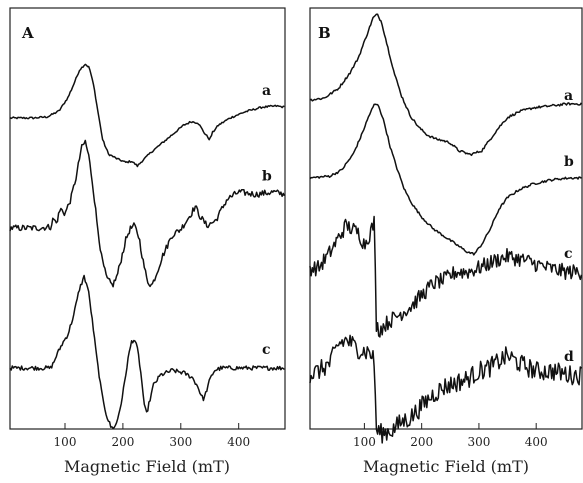  What do you see at coordinates (27, 33) in the screenshot?
I see `panel-a-label: A` at bounding box center [27, 33].